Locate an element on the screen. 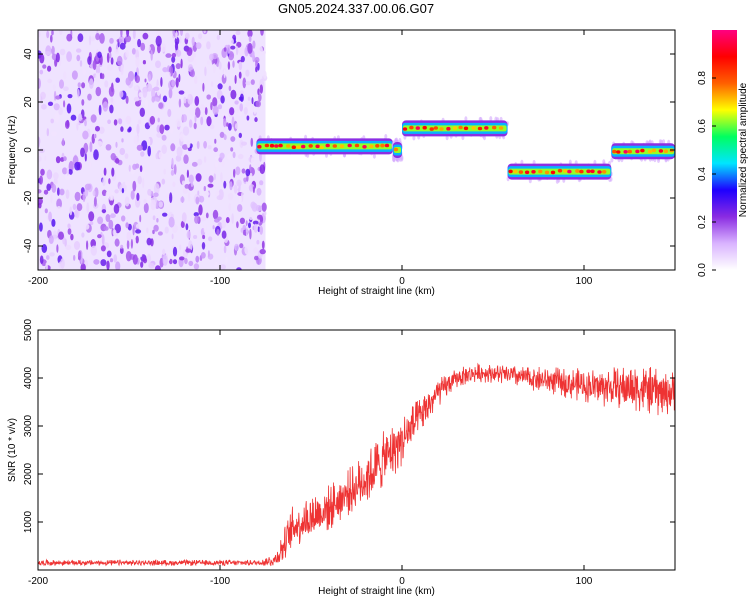 This screenshot has width=750, height=600. snr-xtick-label: -100 is located at coordinates (220, 581).